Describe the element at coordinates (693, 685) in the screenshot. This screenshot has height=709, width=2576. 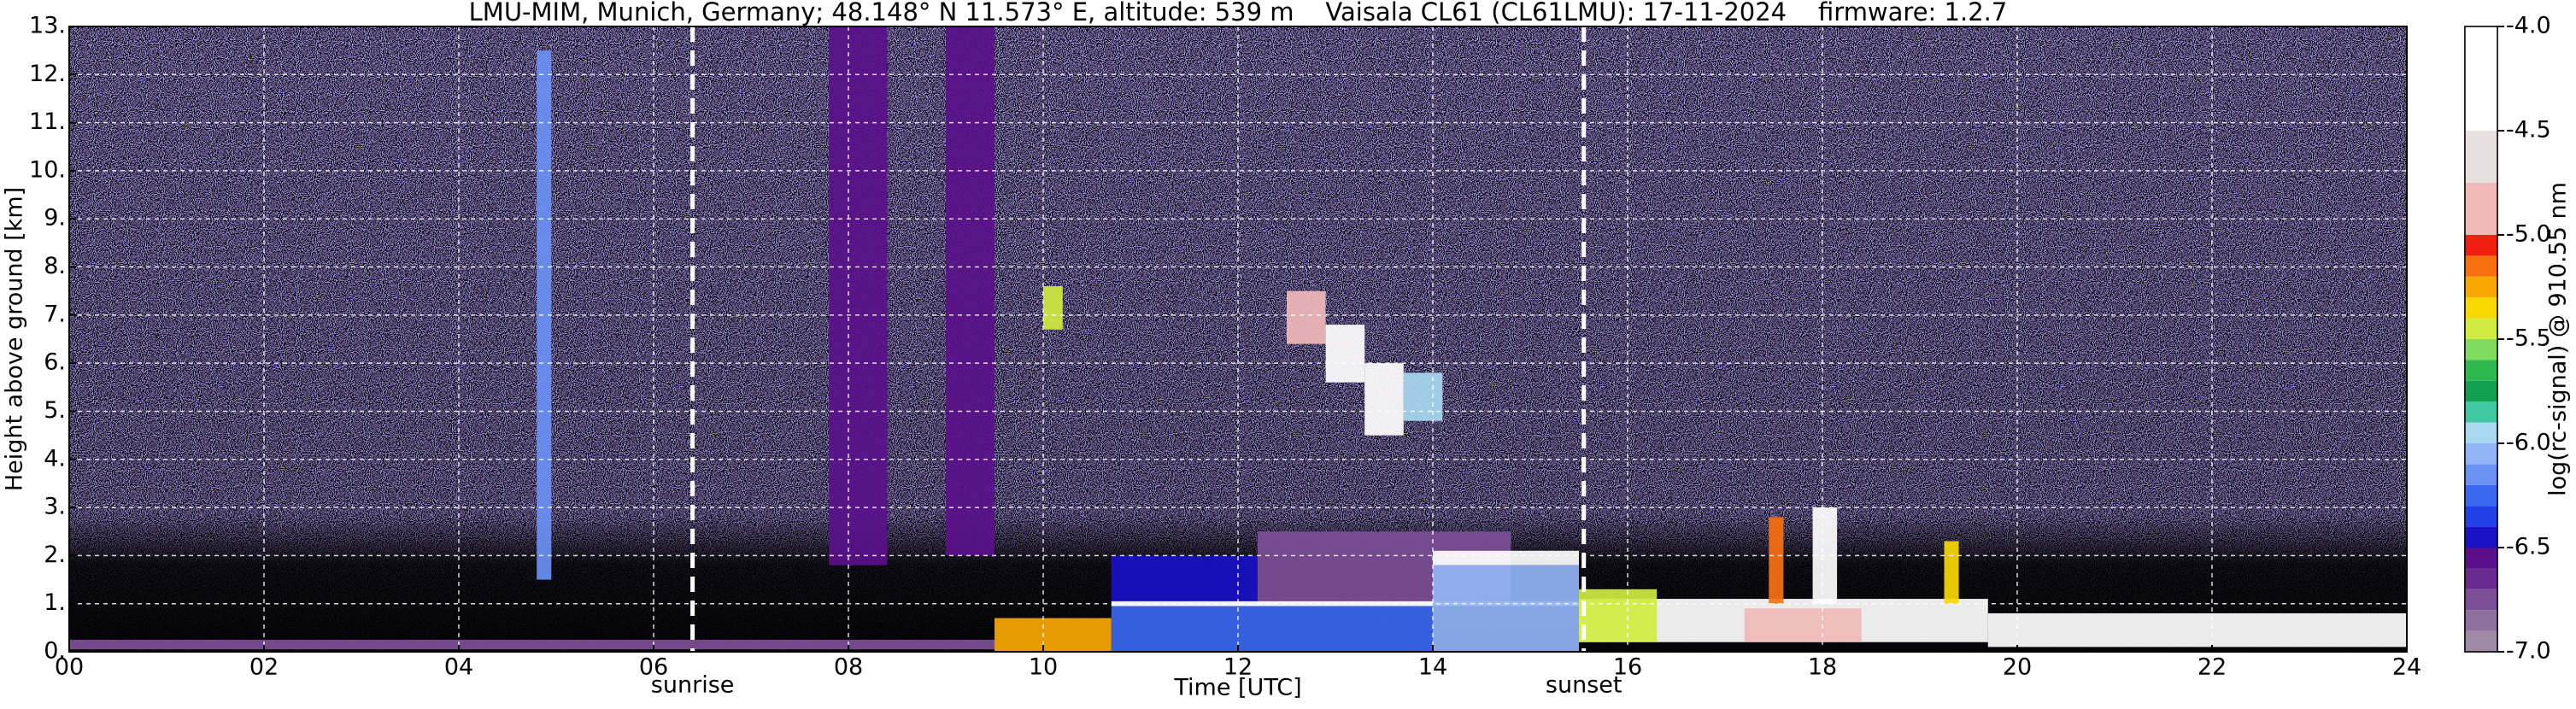
I see `annotation-label: sunrise` at that location.